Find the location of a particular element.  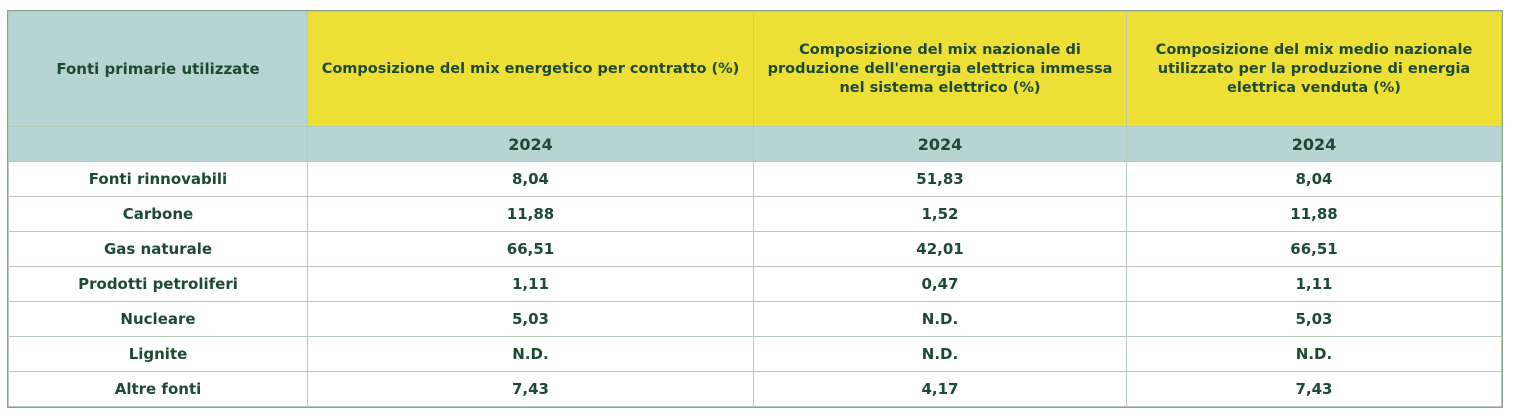

table-row: Gas naturale 66,51 42,01 66,51 is located at coordinates (755, 249).